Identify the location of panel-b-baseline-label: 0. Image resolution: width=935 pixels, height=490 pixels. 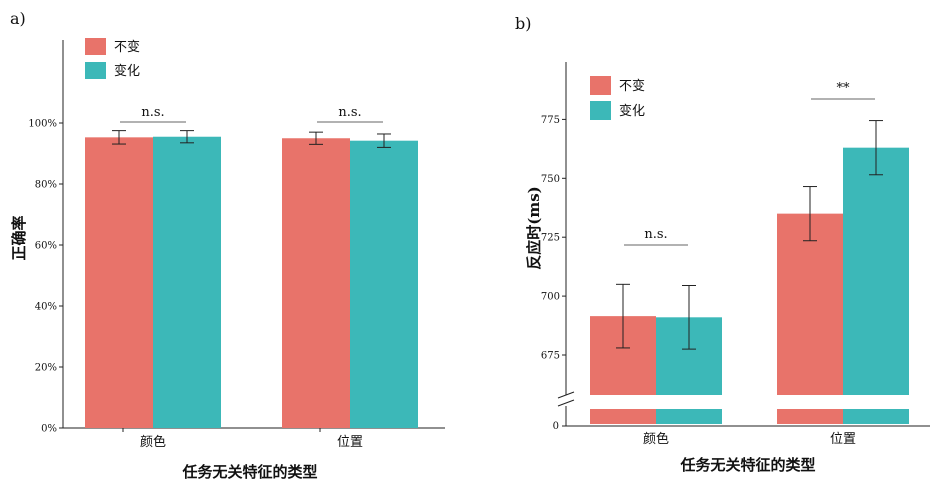
(556, 426).